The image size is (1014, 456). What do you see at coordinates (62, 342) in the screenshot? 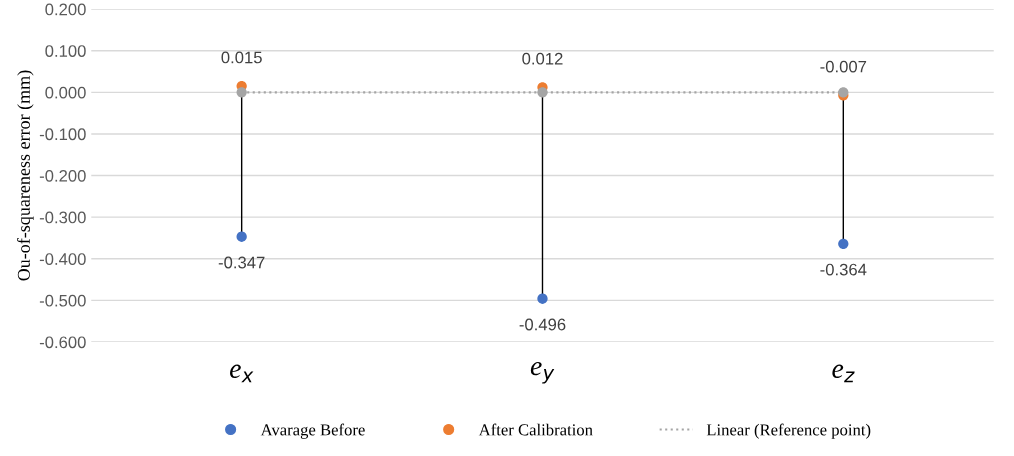
I see `y-tick-label: -0.600` at bounding box center [62, 342].